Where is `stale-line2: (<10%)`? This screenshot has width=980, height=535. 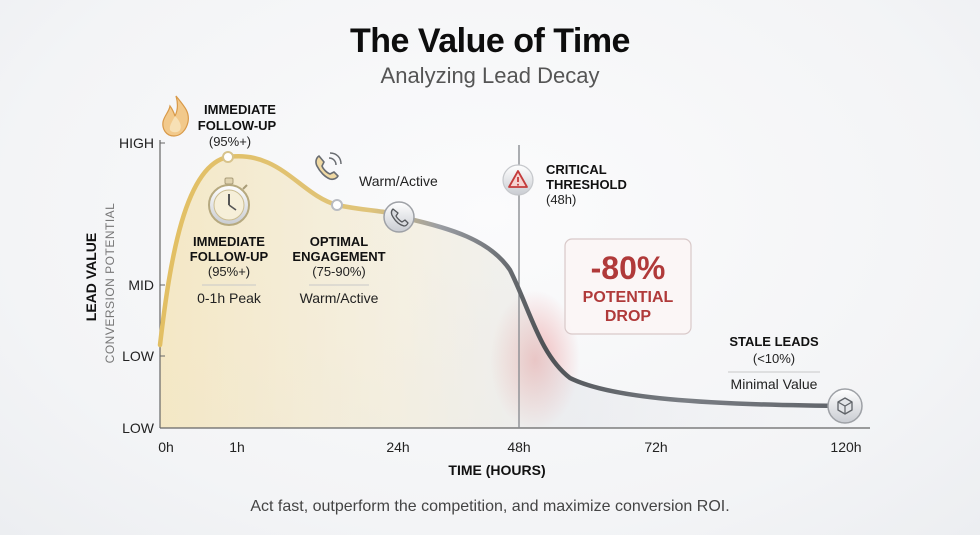 stale-line2: (<10%) is located at coordinates (774, 358).